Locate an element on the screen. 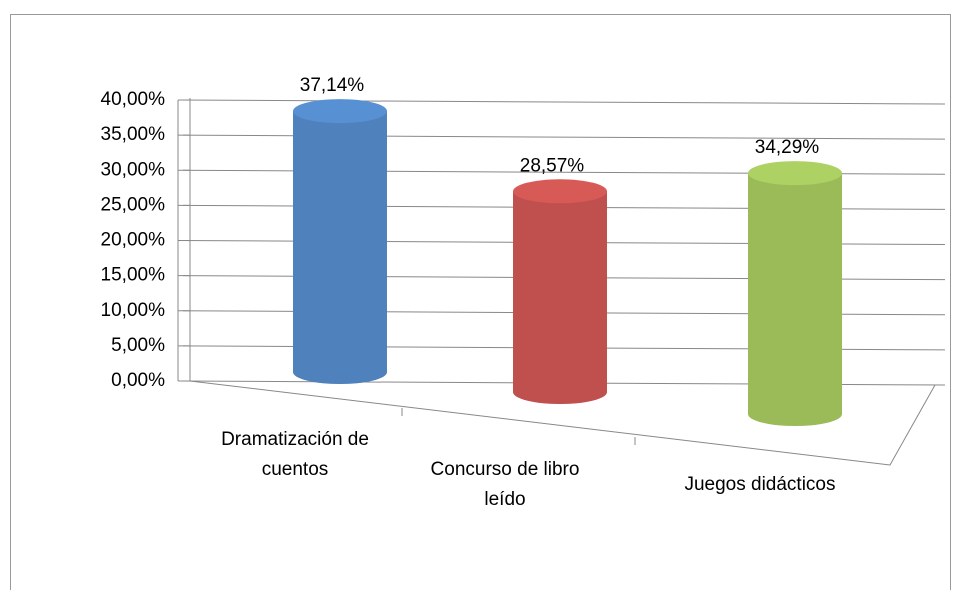  x-tick-label: Concurso de libro leído is located at coordinates (505, 484).